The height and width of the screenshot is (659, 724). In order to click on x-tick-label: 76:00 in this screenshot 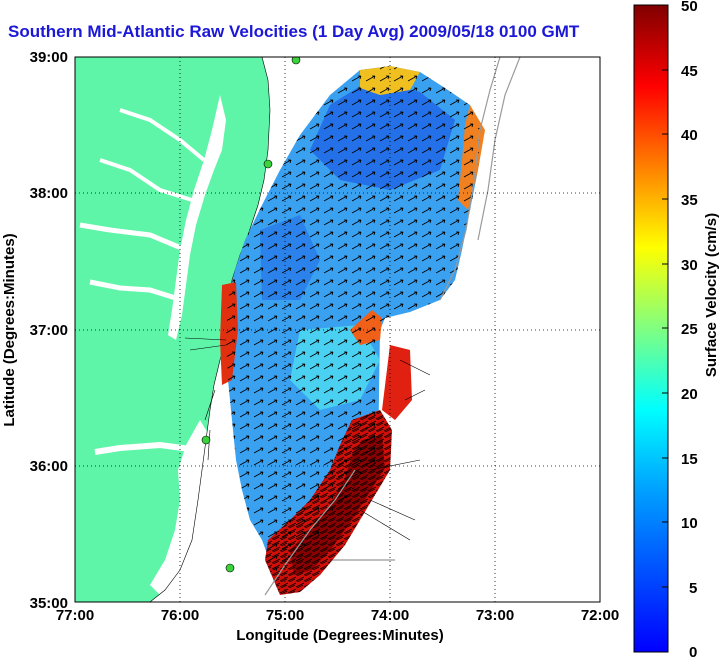, I will do `click(180, 615)`.